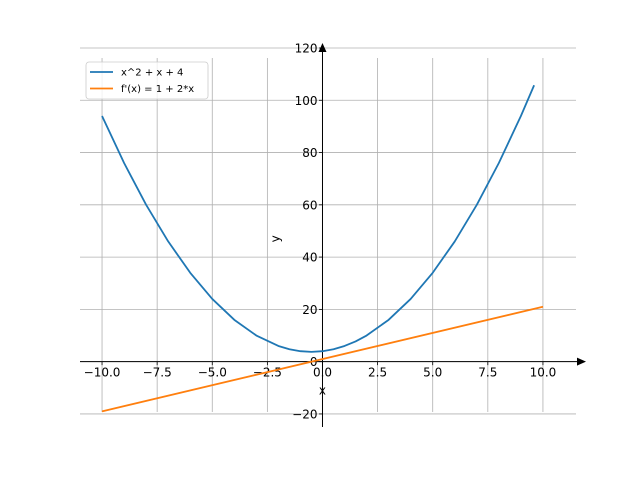  I want to click on legend: x^2 + x + 4 f'(x) = 1 + 2*x, so click(147, 80).